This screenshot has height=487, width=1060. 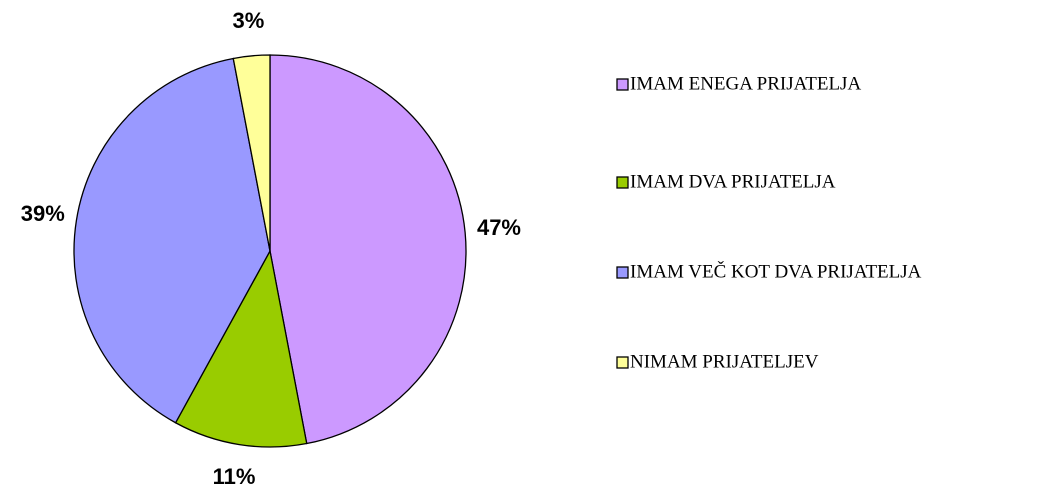 What do you see at coordinates (733, 181) in the screenshot?
I see `legend-label: IMAM DVA PRIJATELJA` at bounding box center [733, 181].